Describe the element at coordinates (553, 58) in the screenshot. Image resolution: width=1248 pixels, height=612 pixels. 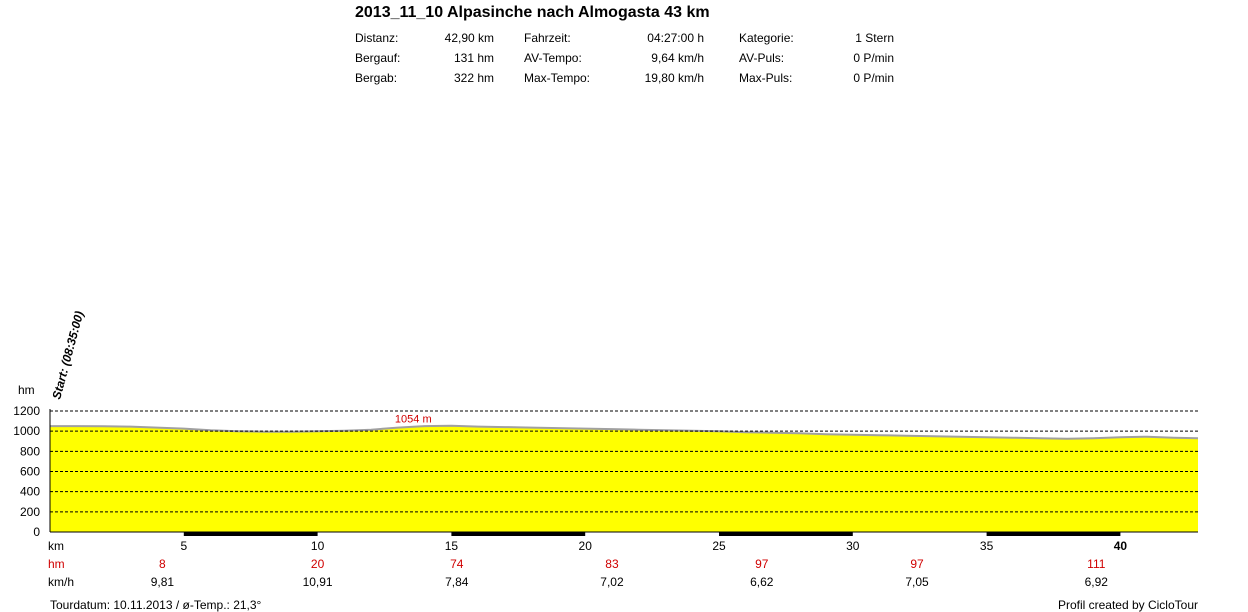
I see `stat-label-av-tempo: AV-Tempo:` at that location.